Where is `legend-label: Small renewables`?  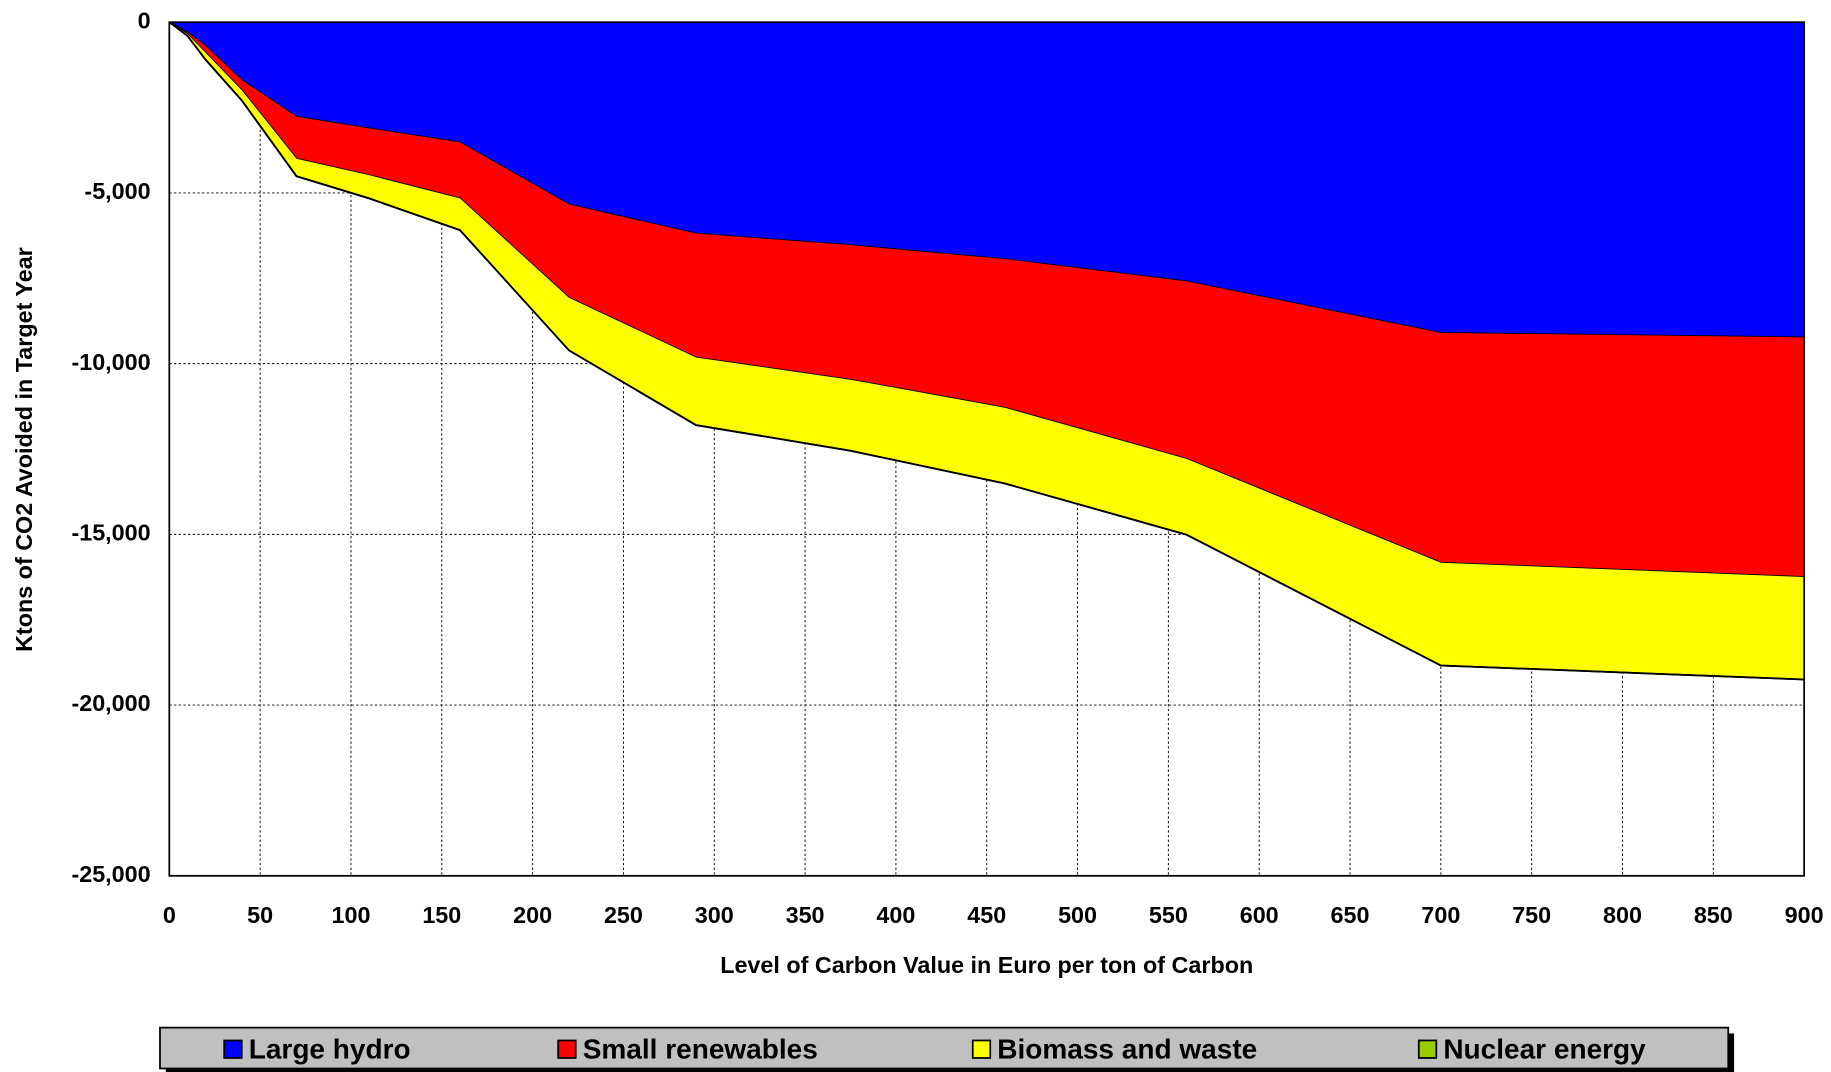 legend-label: Small renewables is located at coordinates (700, 1048).